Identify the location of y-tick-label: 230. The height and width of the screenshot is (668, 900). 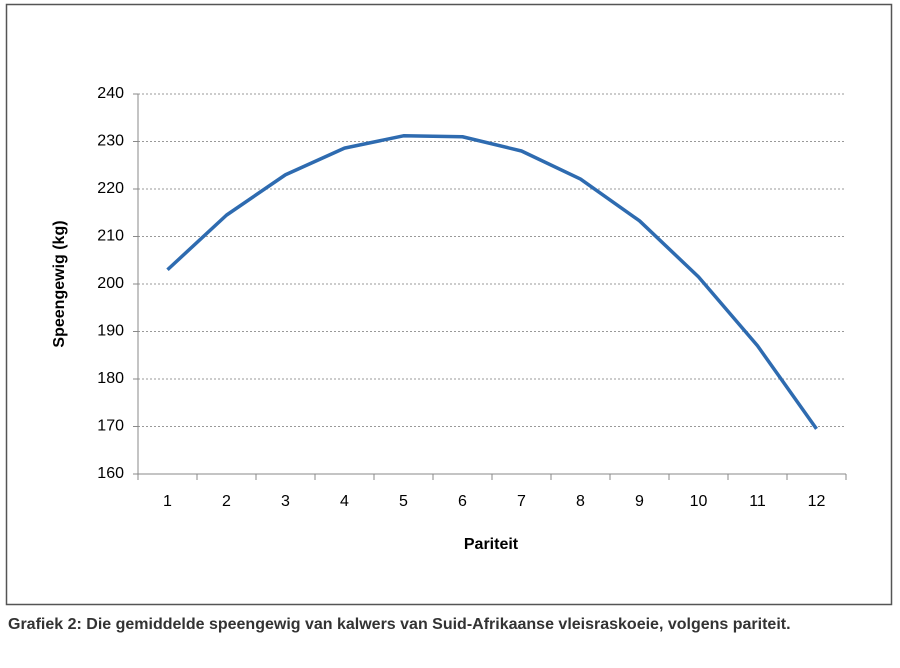
(110, 141).